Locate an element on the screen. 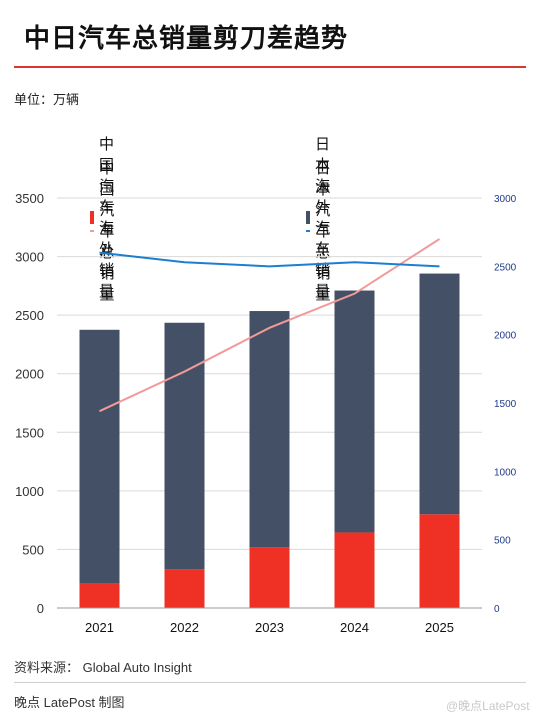 Image resolution: width=540 pixels, height=721 pixels. right-axis-tick-label: 1500 is located at coordinates (505, 404).